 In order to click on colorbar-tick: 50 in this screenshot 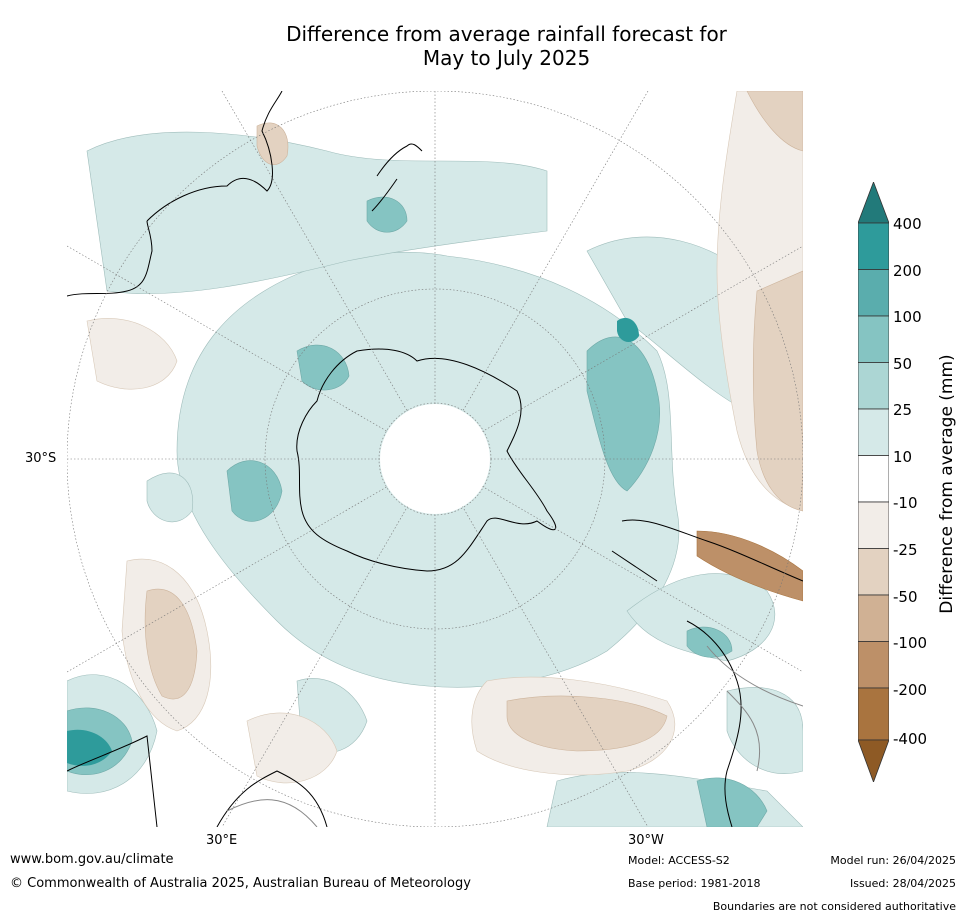, I will do `click(903, 364)`.